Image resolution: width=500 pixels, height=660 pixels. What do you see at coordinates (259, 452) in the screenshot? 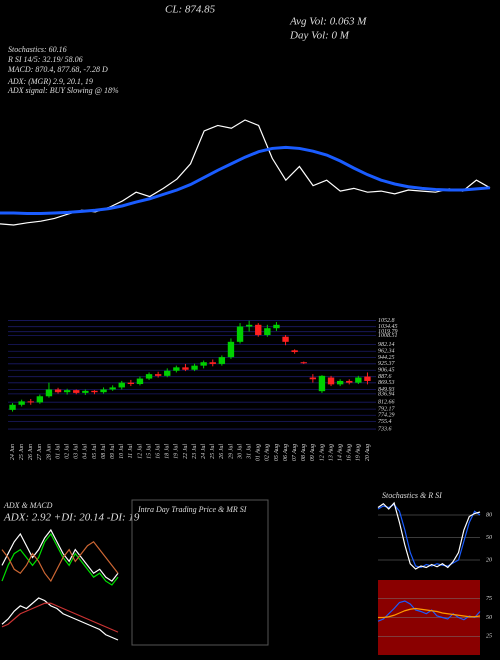
I see `x-tick-label: 01 Aug` at bounding box center [259, 452].